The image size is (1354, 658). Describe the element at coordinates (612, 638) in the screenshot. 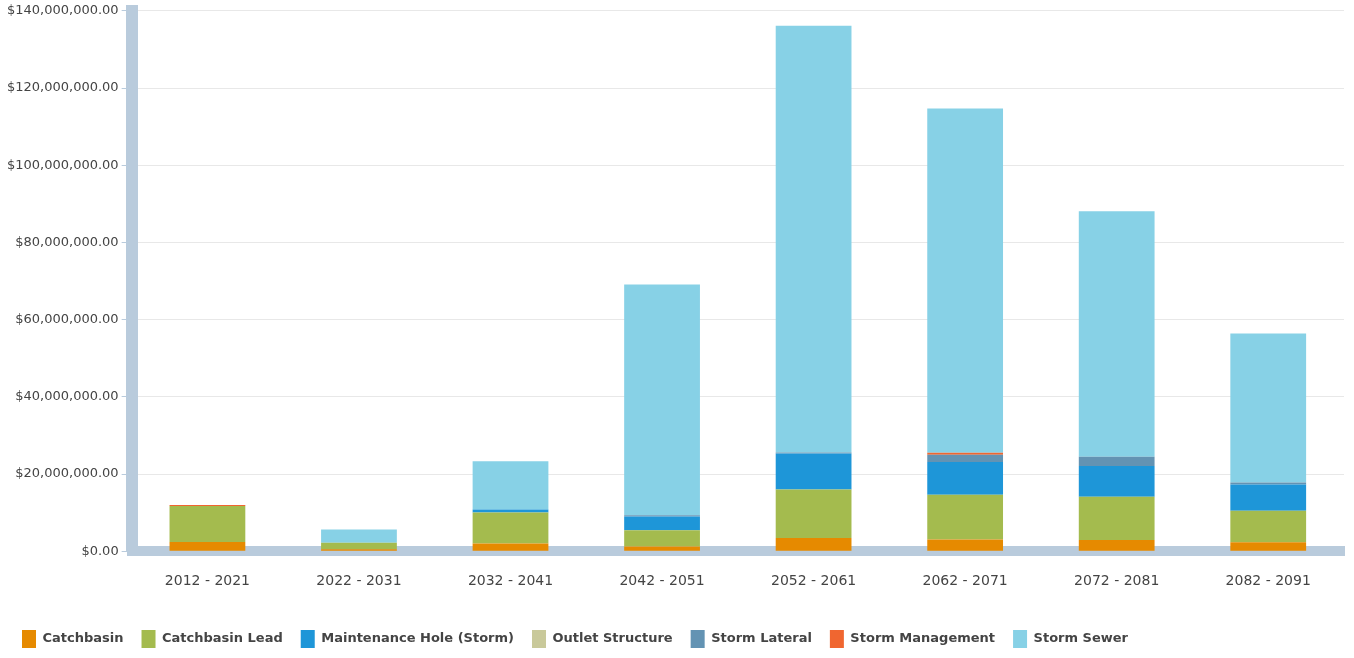

I see `legend-label: Outlet Structure` at that location.